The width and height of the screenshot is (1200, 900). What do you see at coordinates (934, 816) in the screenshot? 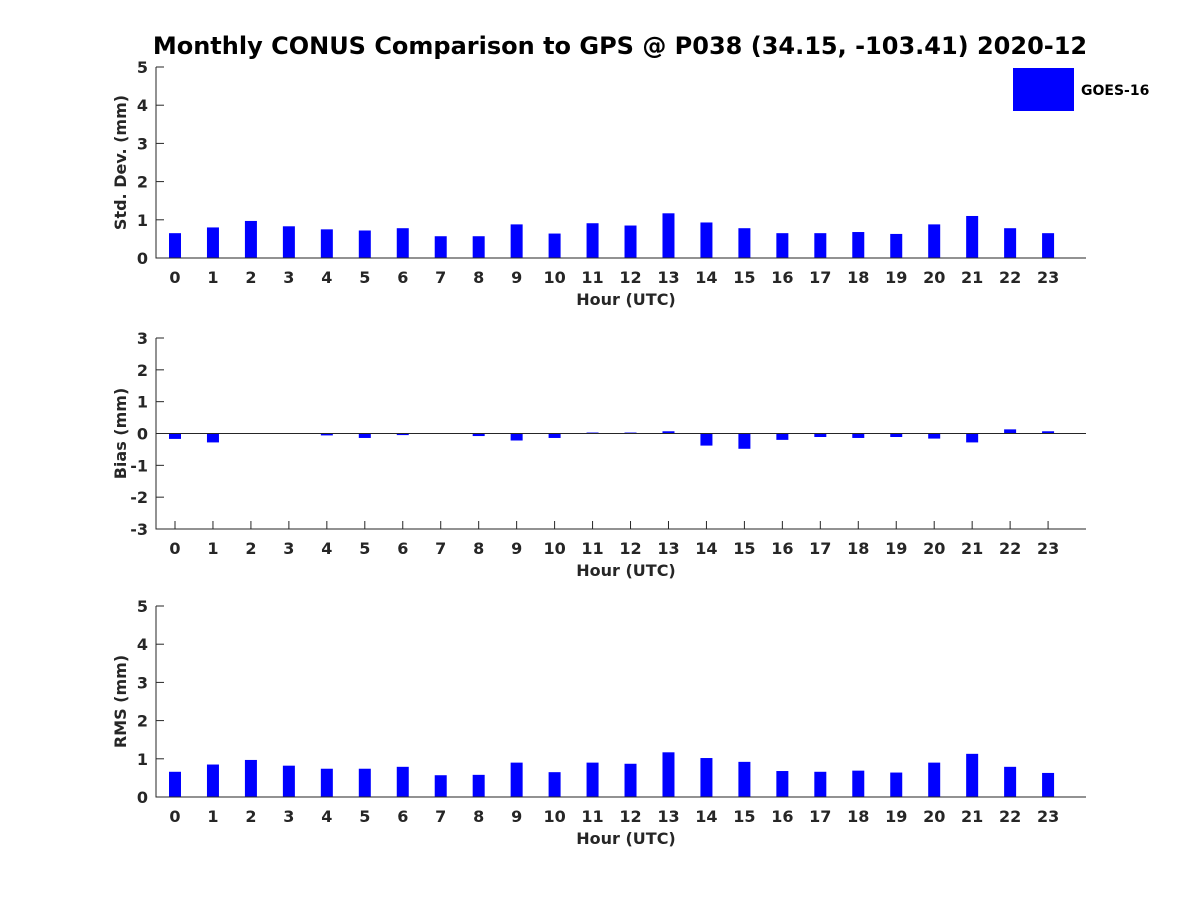
I see `rms-x-tick-label: 20` at bounding box center [934, 816].